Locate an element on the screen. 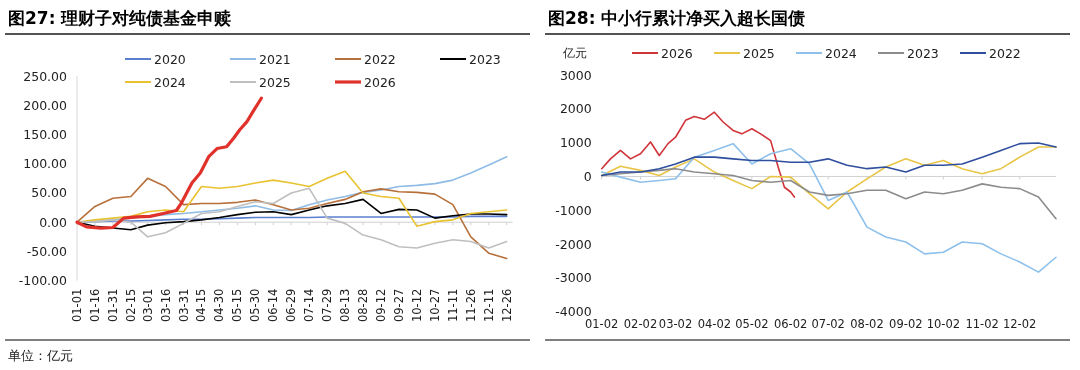 The width and height of the screenshot is (1080, 370). x-tick-label: 08-02 is located at coordinates (867, 323).